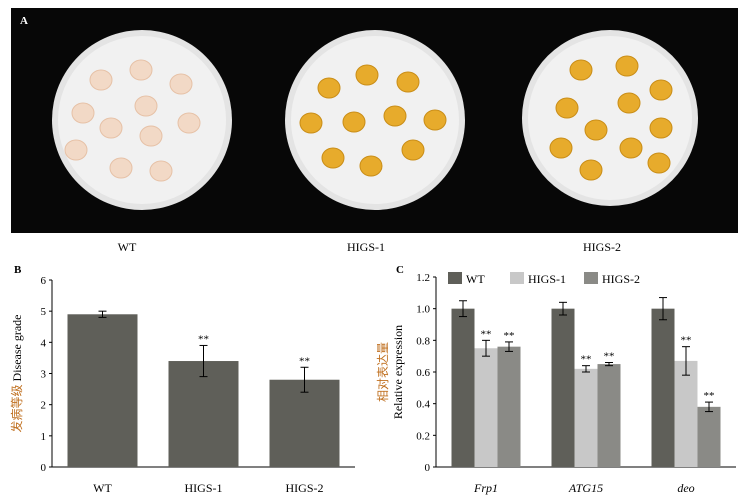  Describe the element at coordinates (398, 372) in the screenshot. I see `y-axis-label-en: Relative expression` at that location.